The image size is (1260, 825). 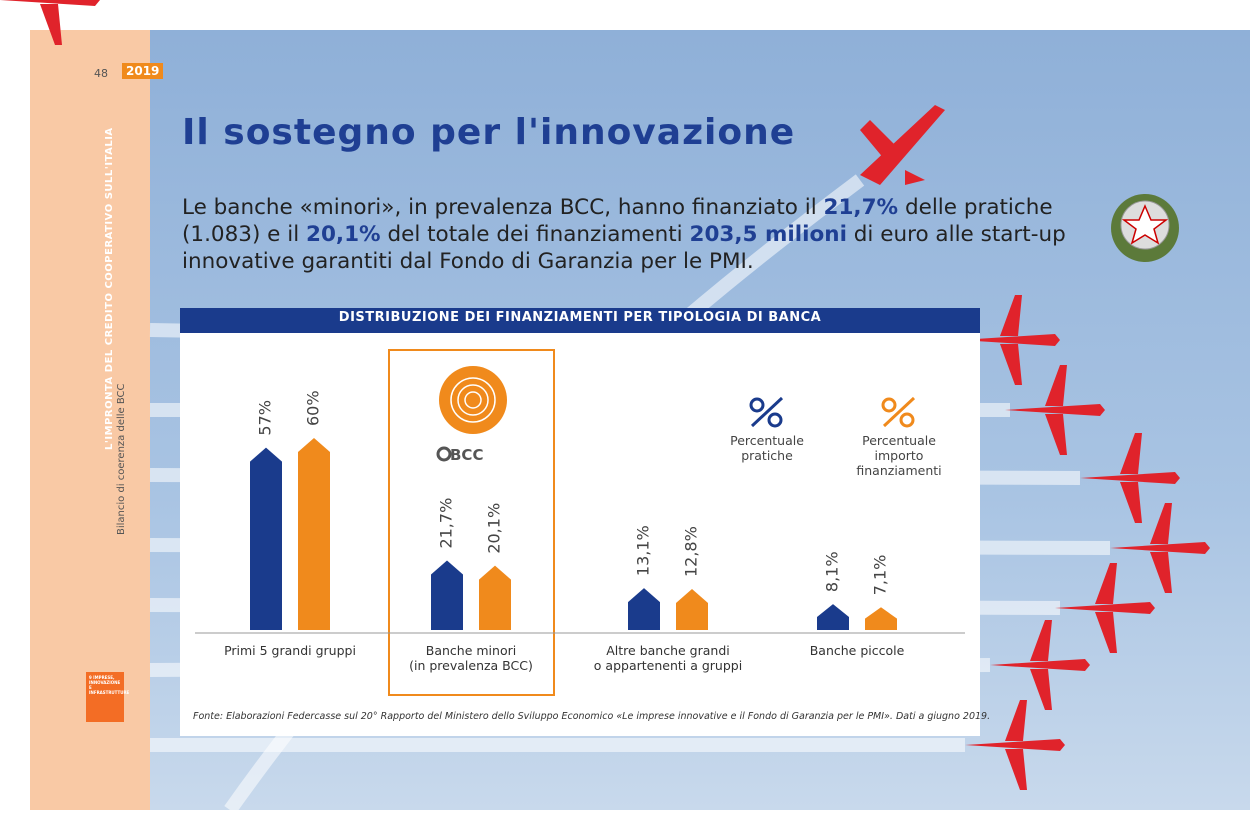 I want to click on bars: 57% 60% 21,7% 20,1% 13,1% 12,8% 8,1% 7,1%, so click(x=573, y=510).